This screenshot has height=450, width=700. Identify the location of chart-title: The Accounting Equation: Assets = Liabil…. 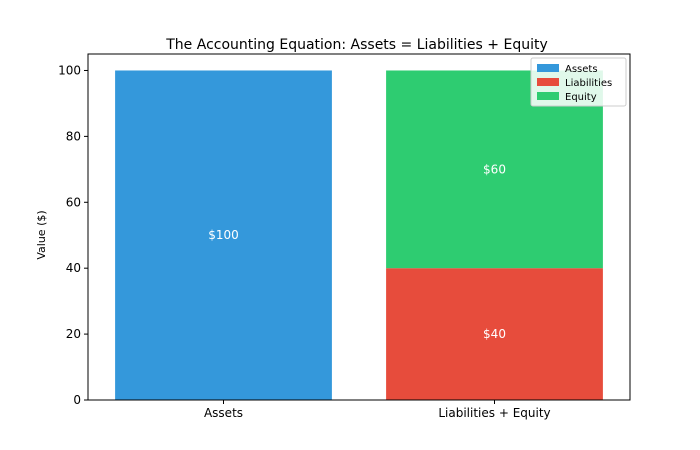
(356, 45).